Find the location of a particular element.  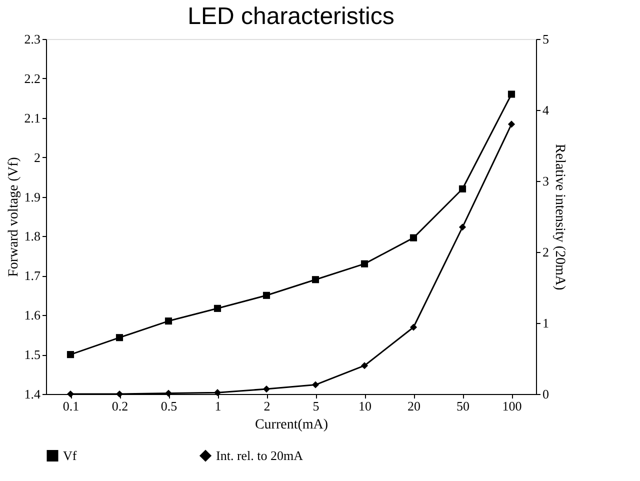

x-tick-label: 10 is located at coordinates (365, 406).